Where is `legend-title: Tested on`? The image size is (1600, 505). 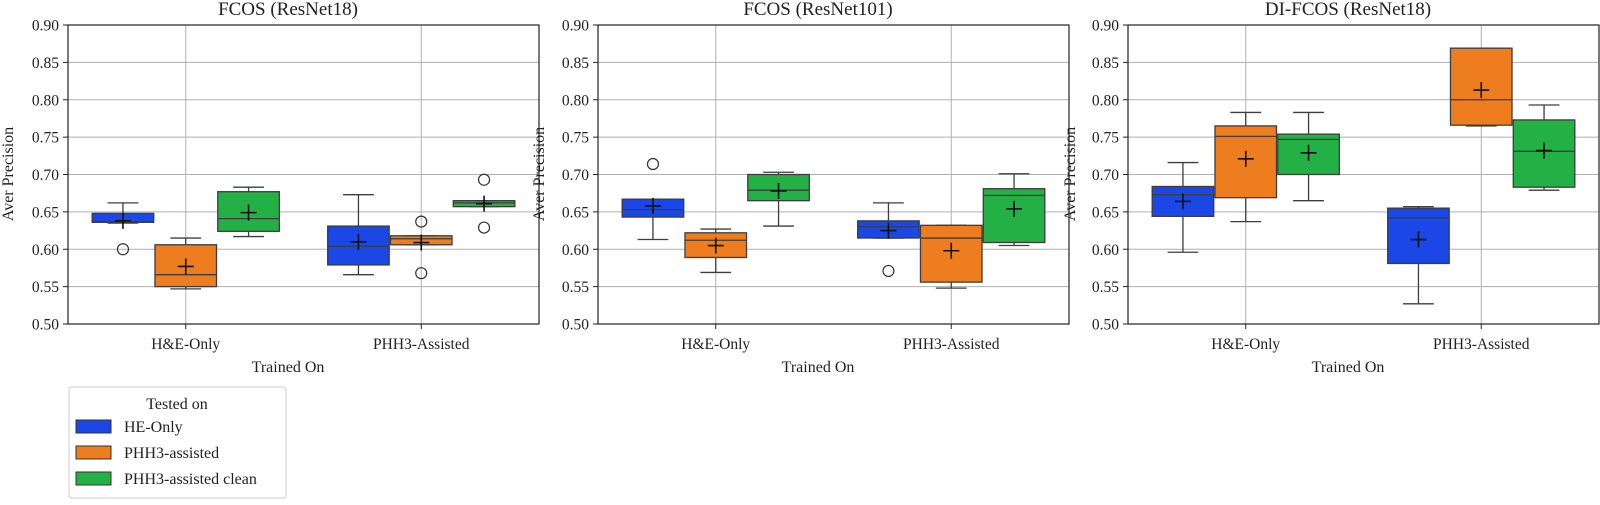
legend-title: Tested on is located at coordinates (177, 404).